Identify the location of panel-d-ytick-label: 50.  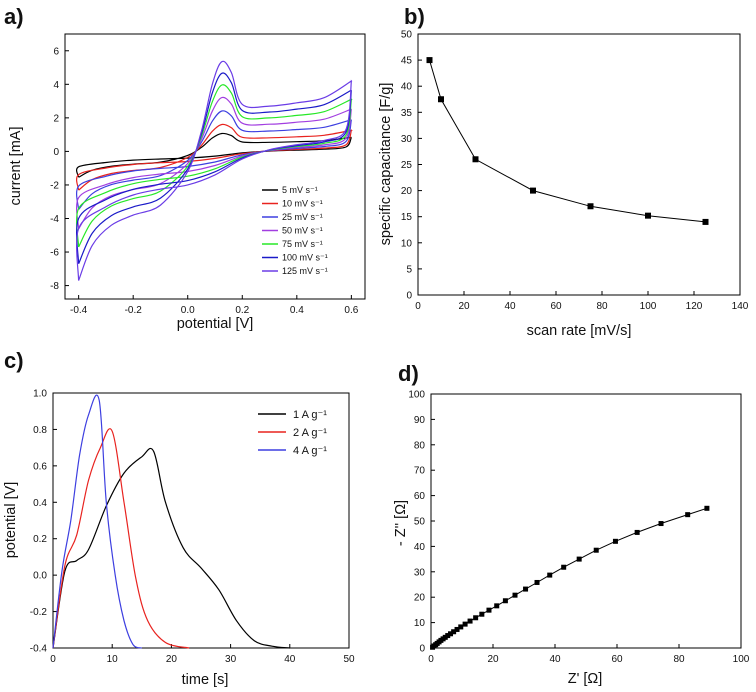
(420, 522).